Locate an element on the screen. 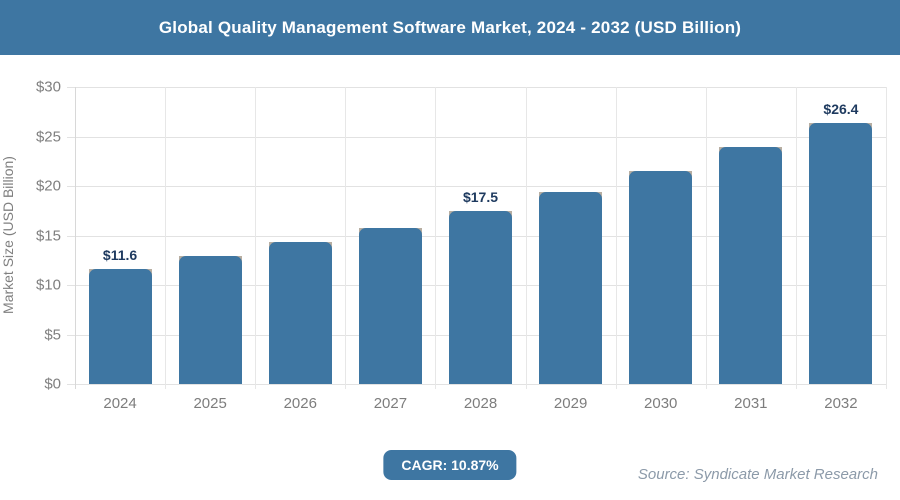  bar-2030 is located at coordinates (661, 277).